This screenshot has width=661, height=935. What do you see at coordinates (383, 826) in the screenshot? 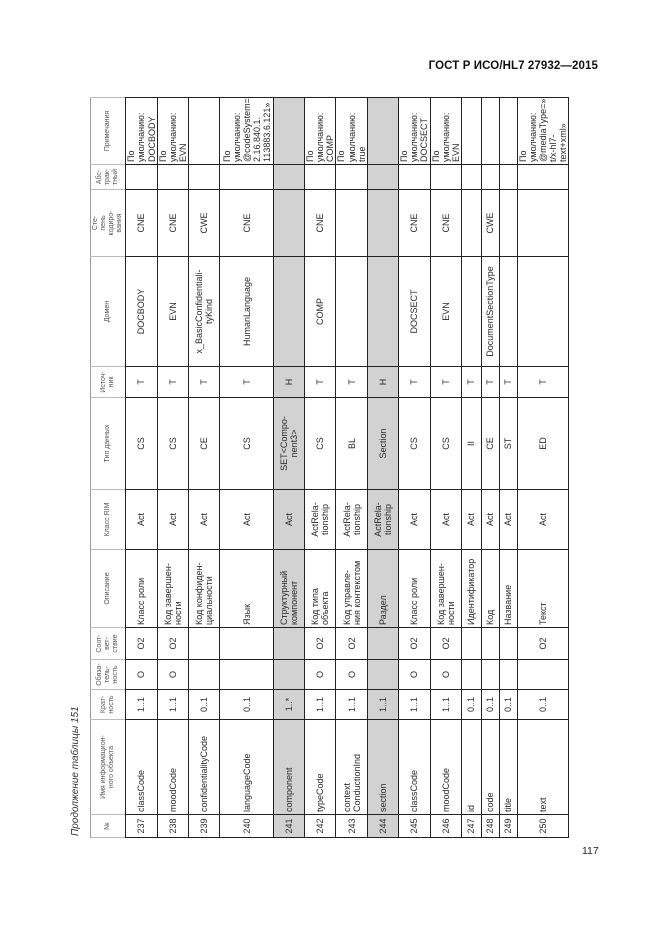
I see `cell-num: 244` at bounding box center [383, 826].